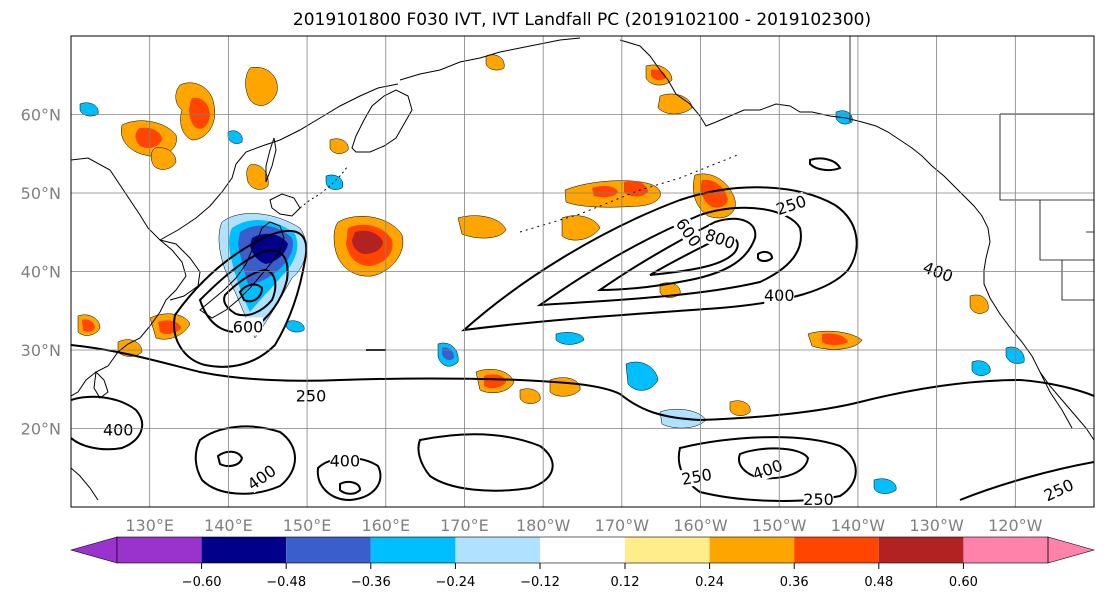 This screenshot has height=601, width=1105. I want to click on positive-anomaly-siberia3, so click(163, 158).